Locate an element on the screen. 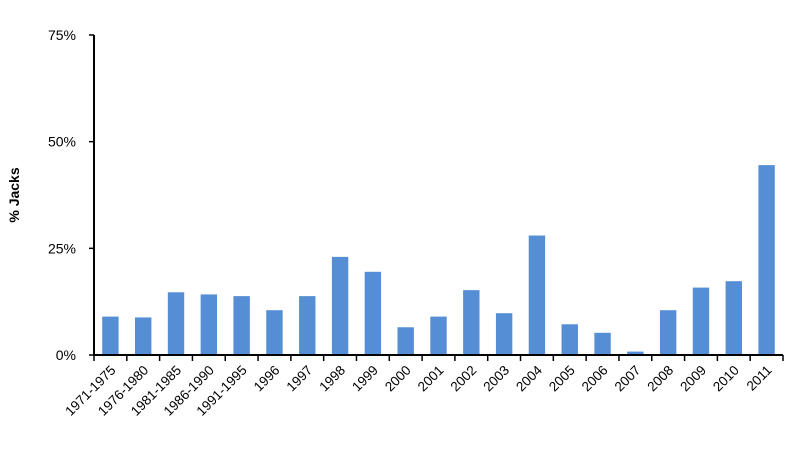  x-tick-label: 2011 is located at coordinates (759, 378).